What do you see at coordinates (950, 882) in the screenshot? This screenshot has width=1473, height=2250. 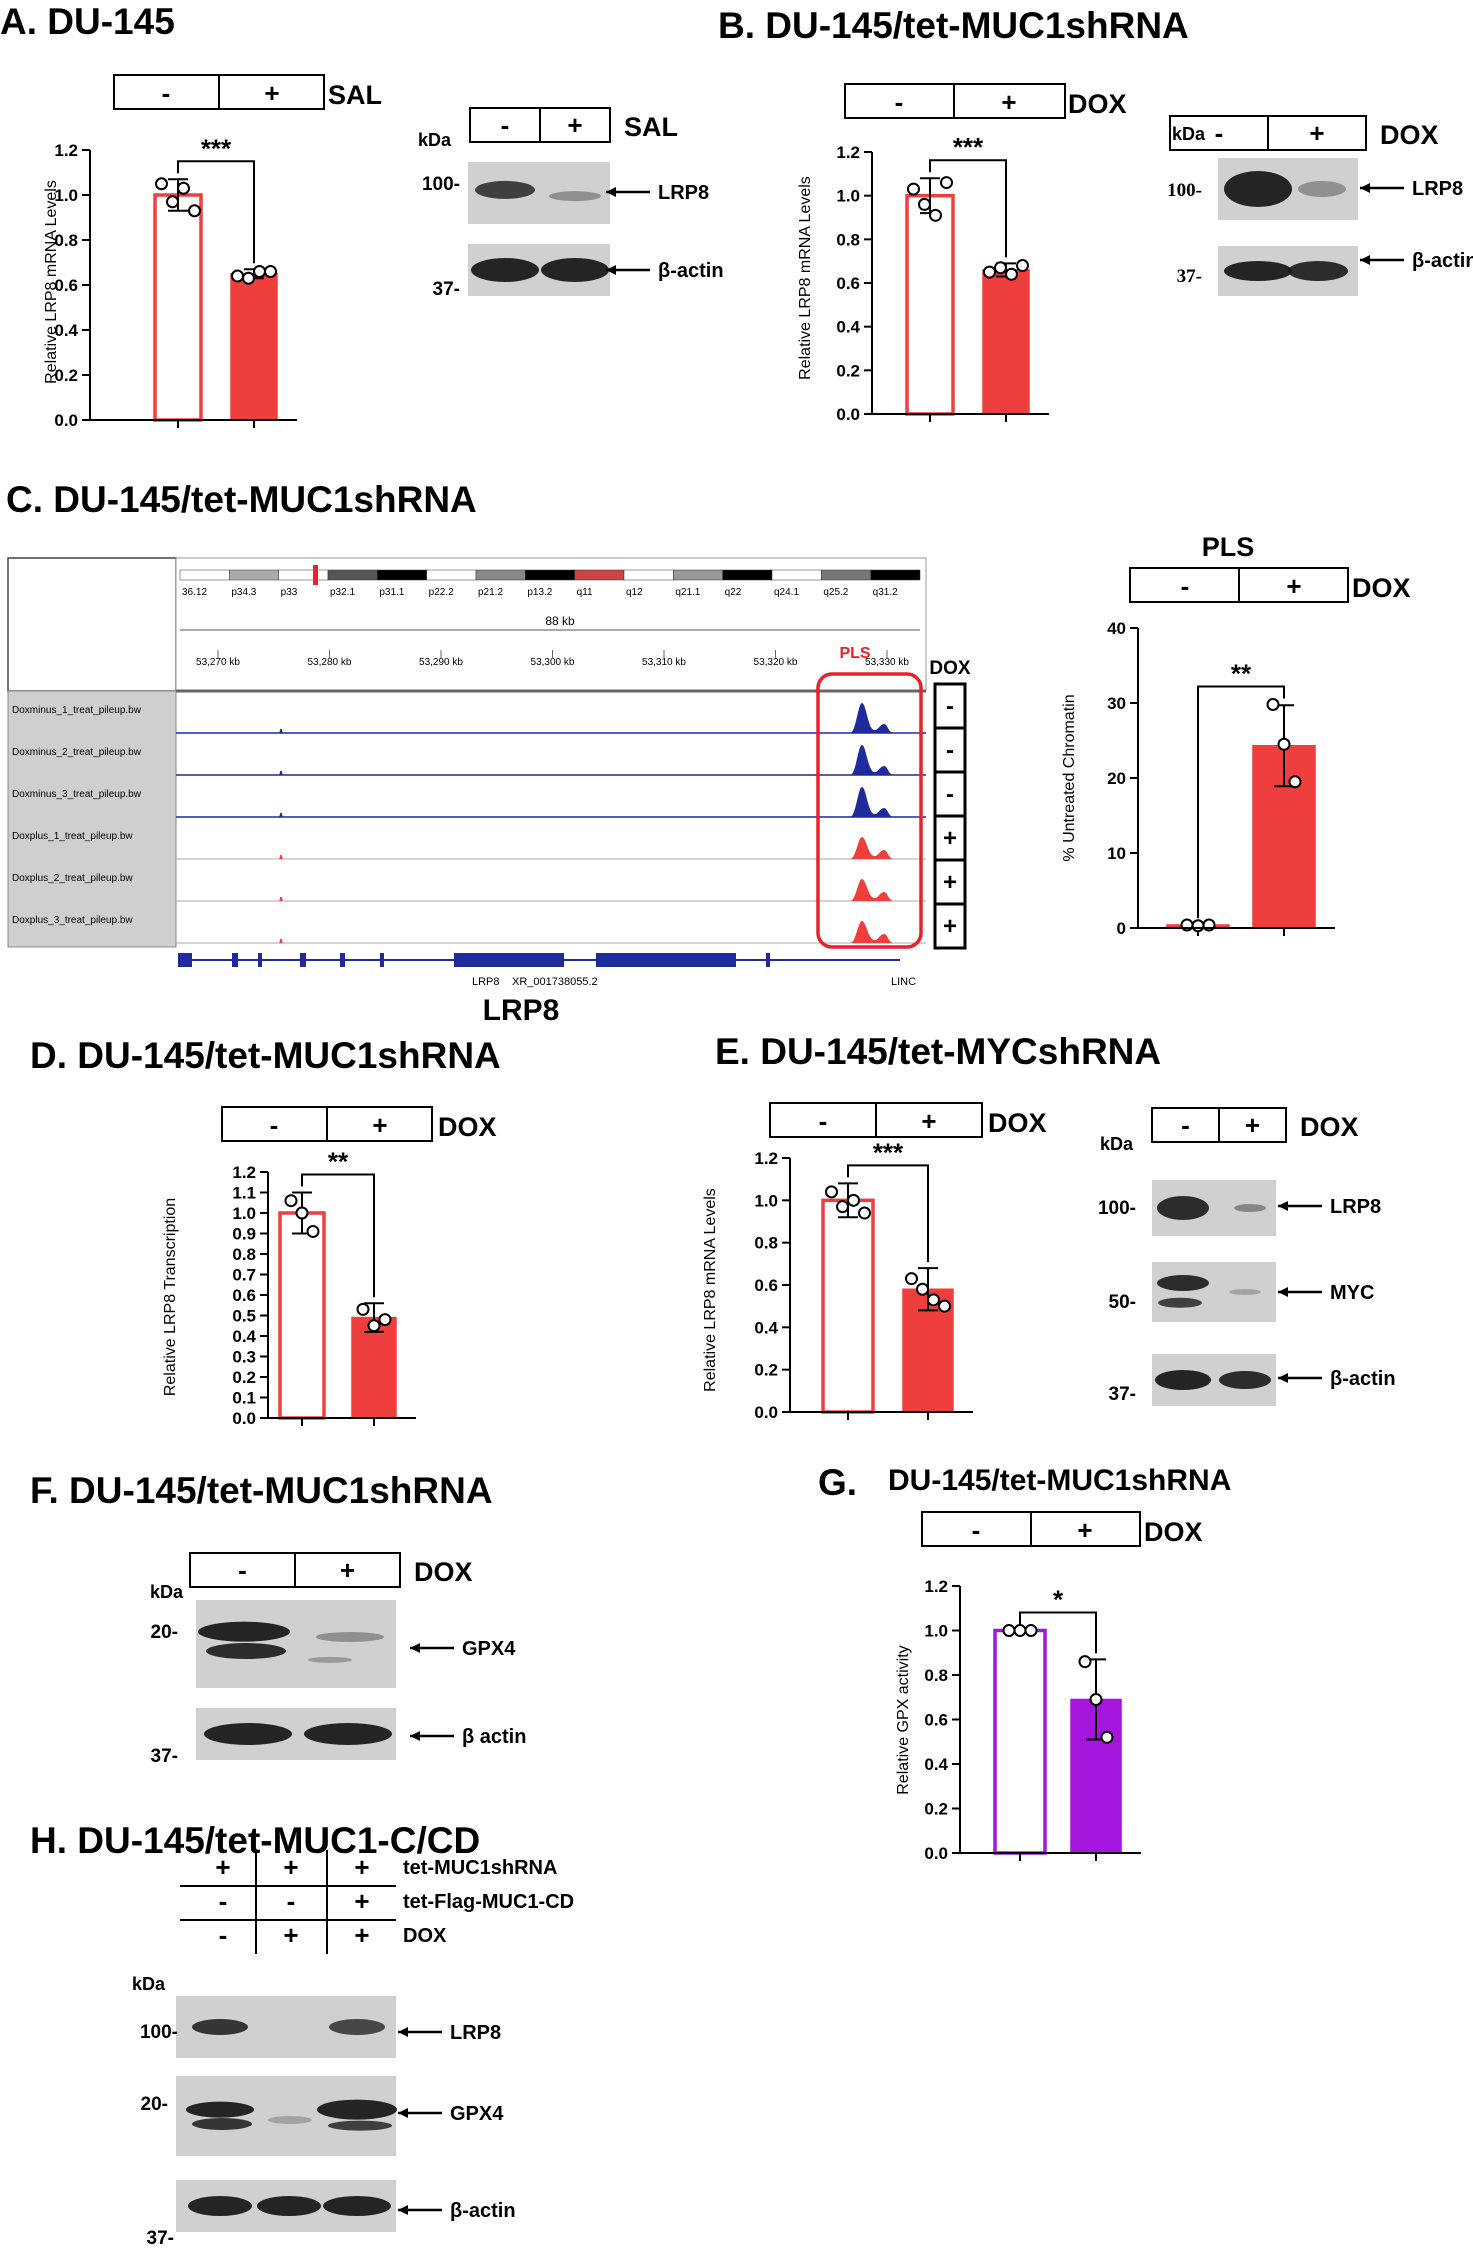 I see `dox-column-cell: +` at bounding box center [950, 882].